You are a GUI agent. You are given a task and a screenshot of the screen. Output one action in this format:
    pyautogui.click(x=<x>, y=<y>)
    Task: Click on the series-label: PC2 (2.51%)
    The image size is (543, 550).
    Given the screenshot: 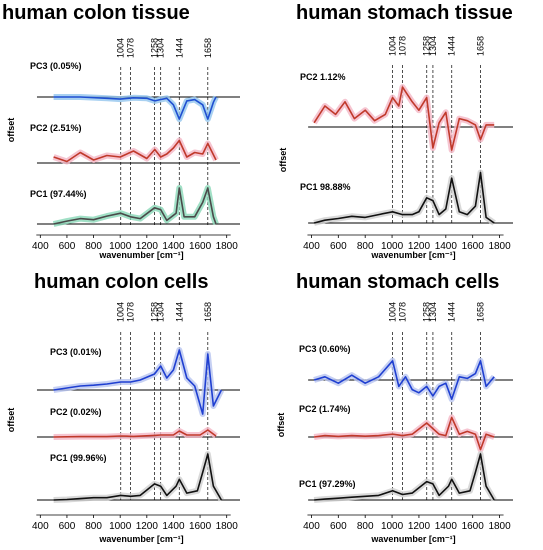 What is the action you would take?
    pyautogui.click(x=56, y=128)
    